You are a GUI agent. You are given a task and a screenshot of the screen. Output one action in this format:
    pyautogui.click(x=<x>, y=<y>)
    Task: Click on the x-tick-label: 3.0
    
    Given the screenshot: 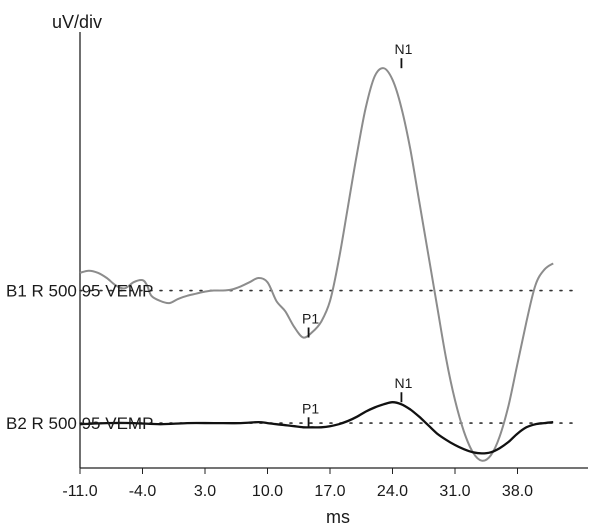 What is the action you would take?
    pyautogui.click(x=205, y=491)
    